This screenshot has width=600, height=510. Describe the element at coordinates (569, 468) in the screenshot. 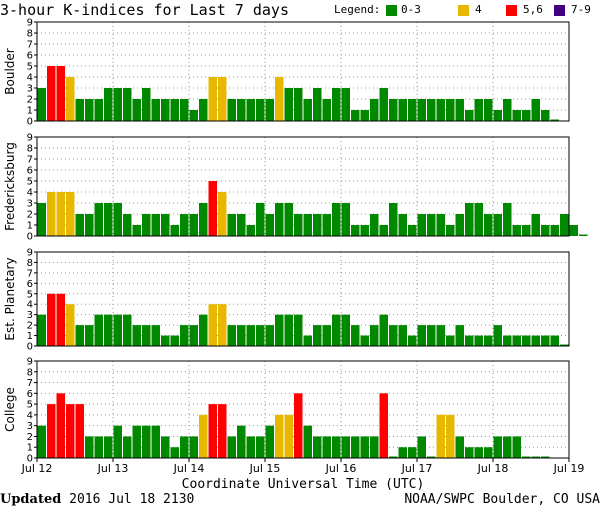

I see `x-tick-label: Jul 19` at that location.